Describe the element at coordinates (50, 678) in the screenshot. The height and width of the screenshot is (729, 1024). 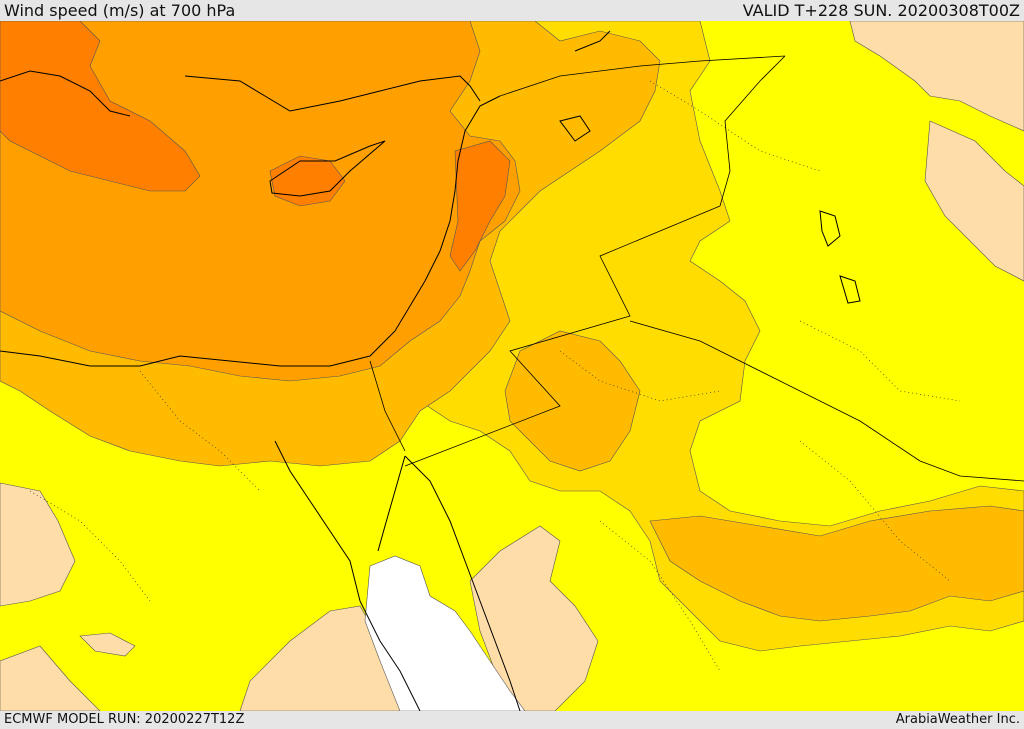
I see `wind-band-tan-west` at that location.